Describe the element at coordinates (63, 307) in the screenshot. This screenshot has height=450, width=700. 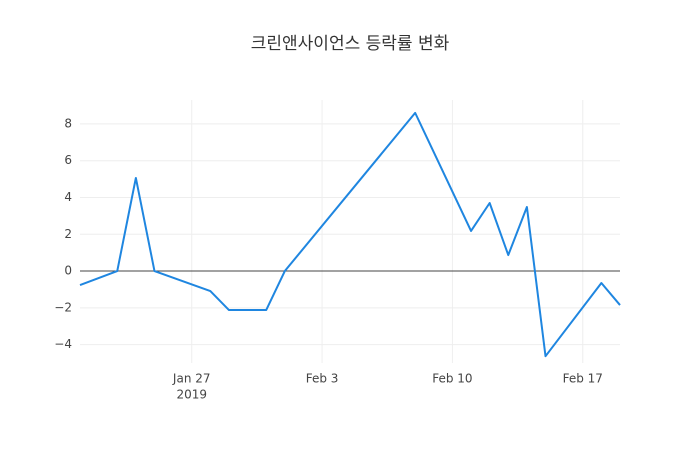
I see `y-tick-label: −2` at that location.